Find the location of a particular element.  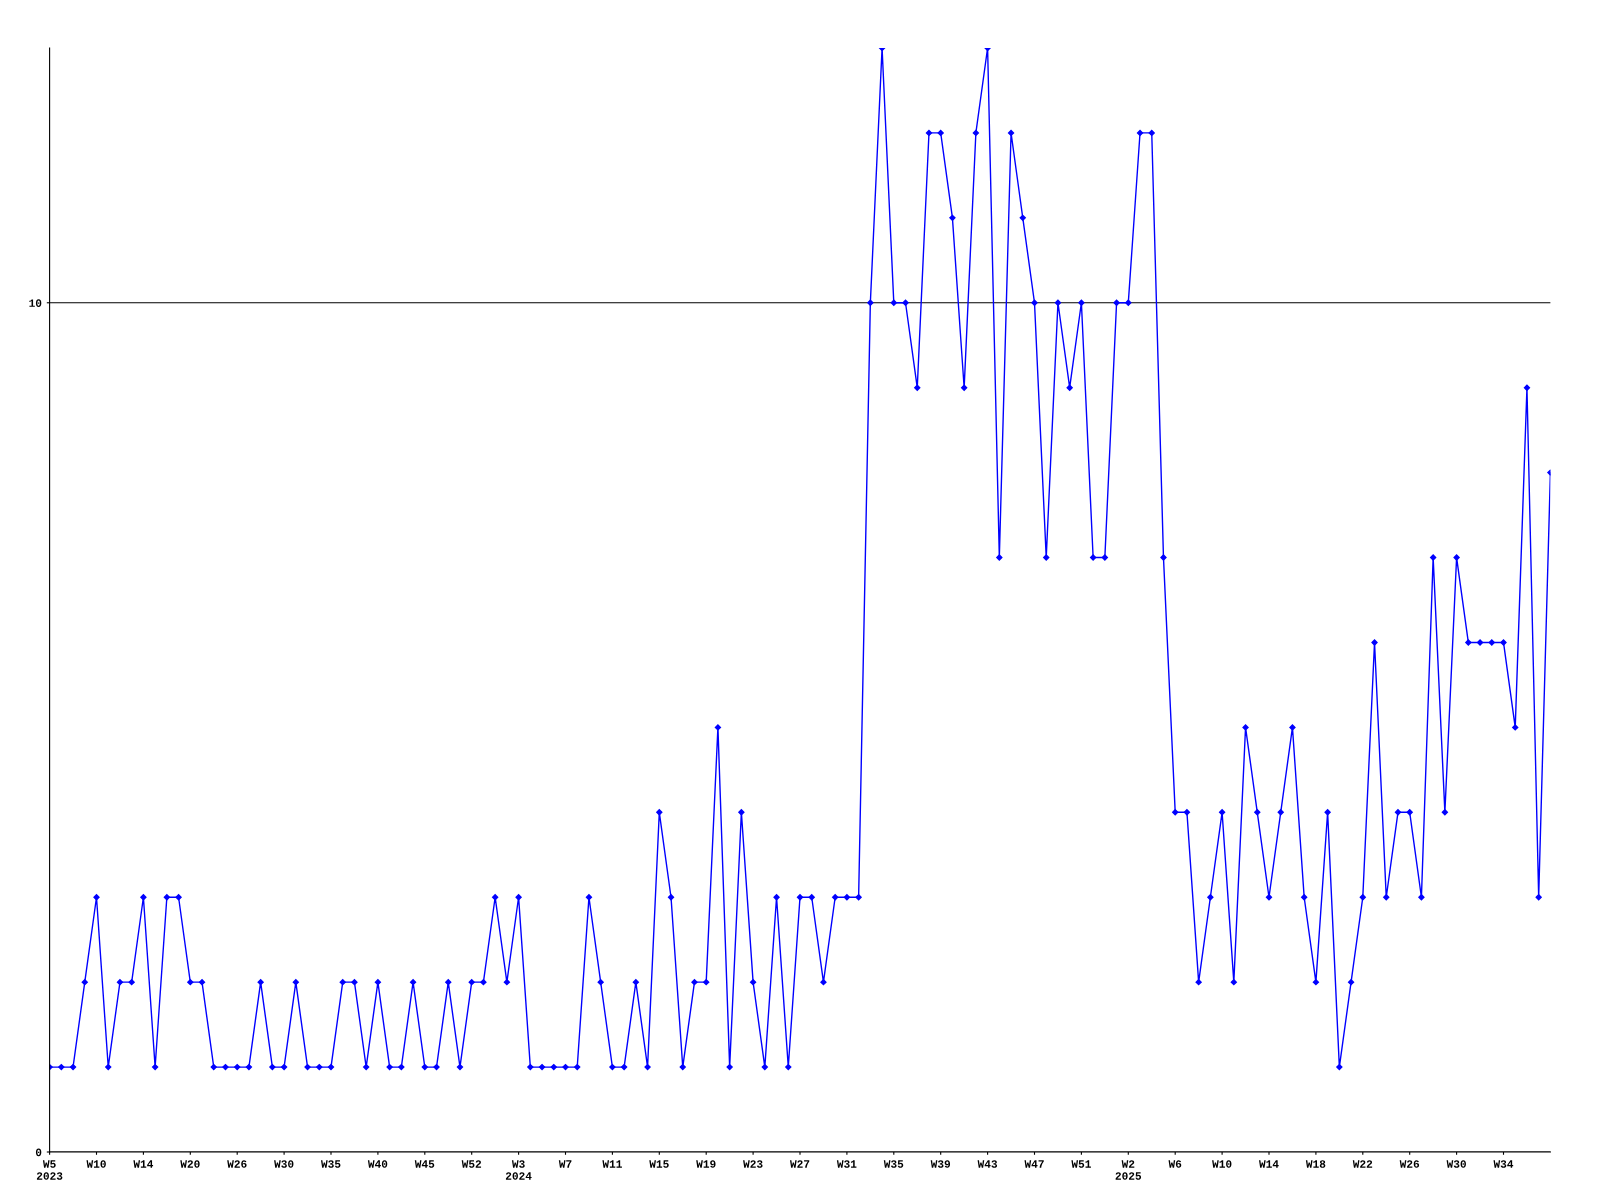

x-tick-label: W20 is located at coordinates (190, 1164).